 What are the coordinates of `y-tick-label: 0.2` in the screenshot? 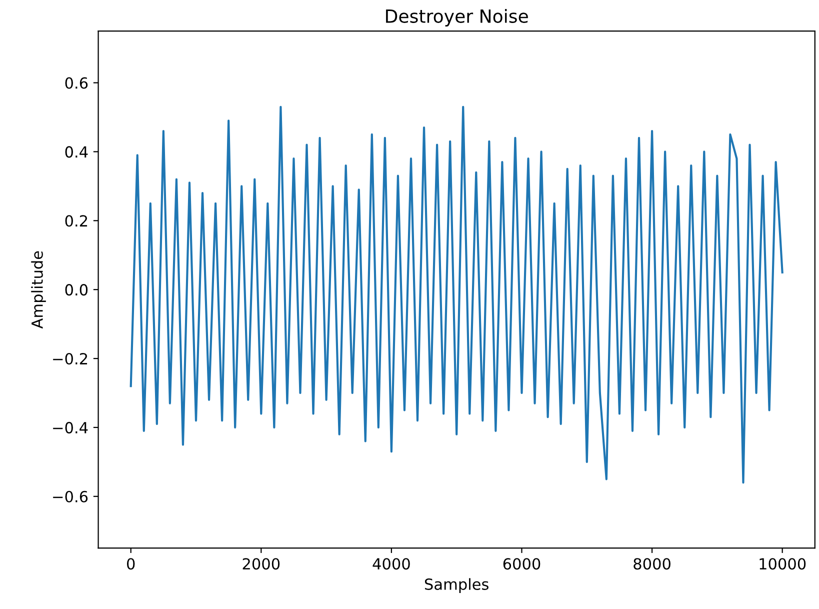 It's located at (76, 221).